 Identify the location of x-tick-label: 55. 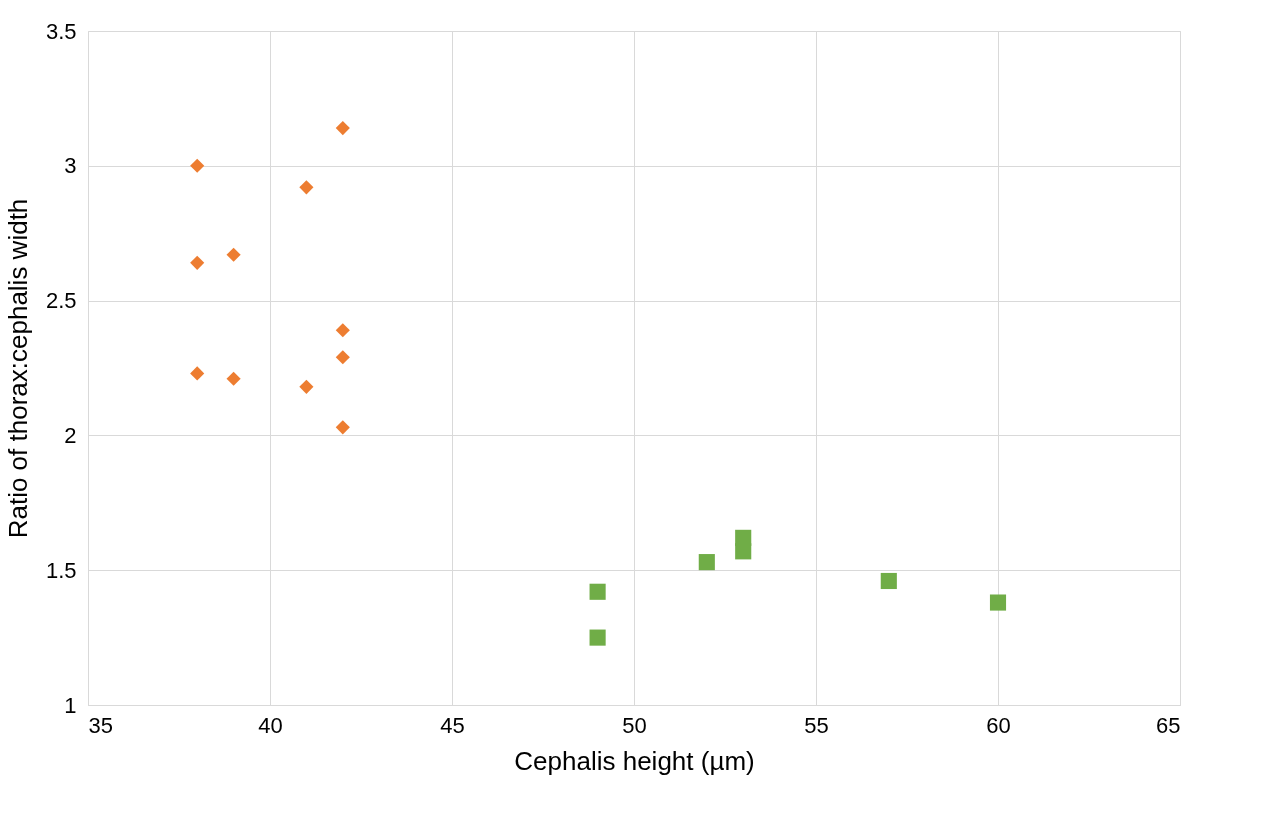
(816, 725).